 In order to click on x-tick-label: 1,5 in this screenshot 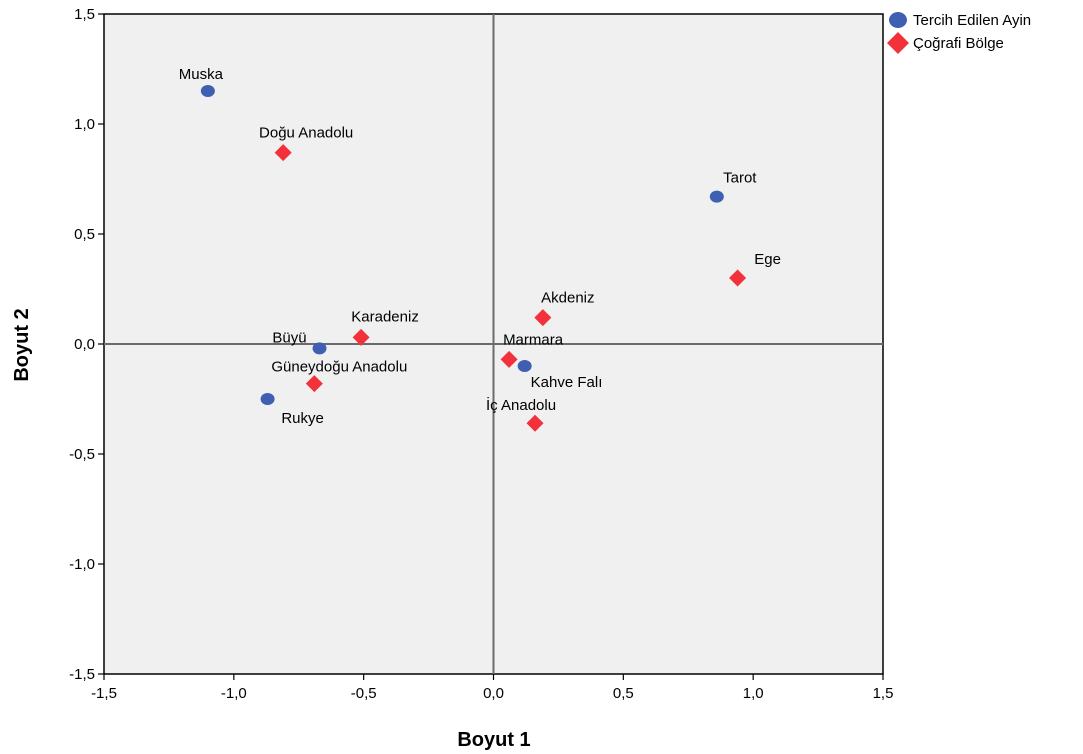, I will do `click(883, 693)`.